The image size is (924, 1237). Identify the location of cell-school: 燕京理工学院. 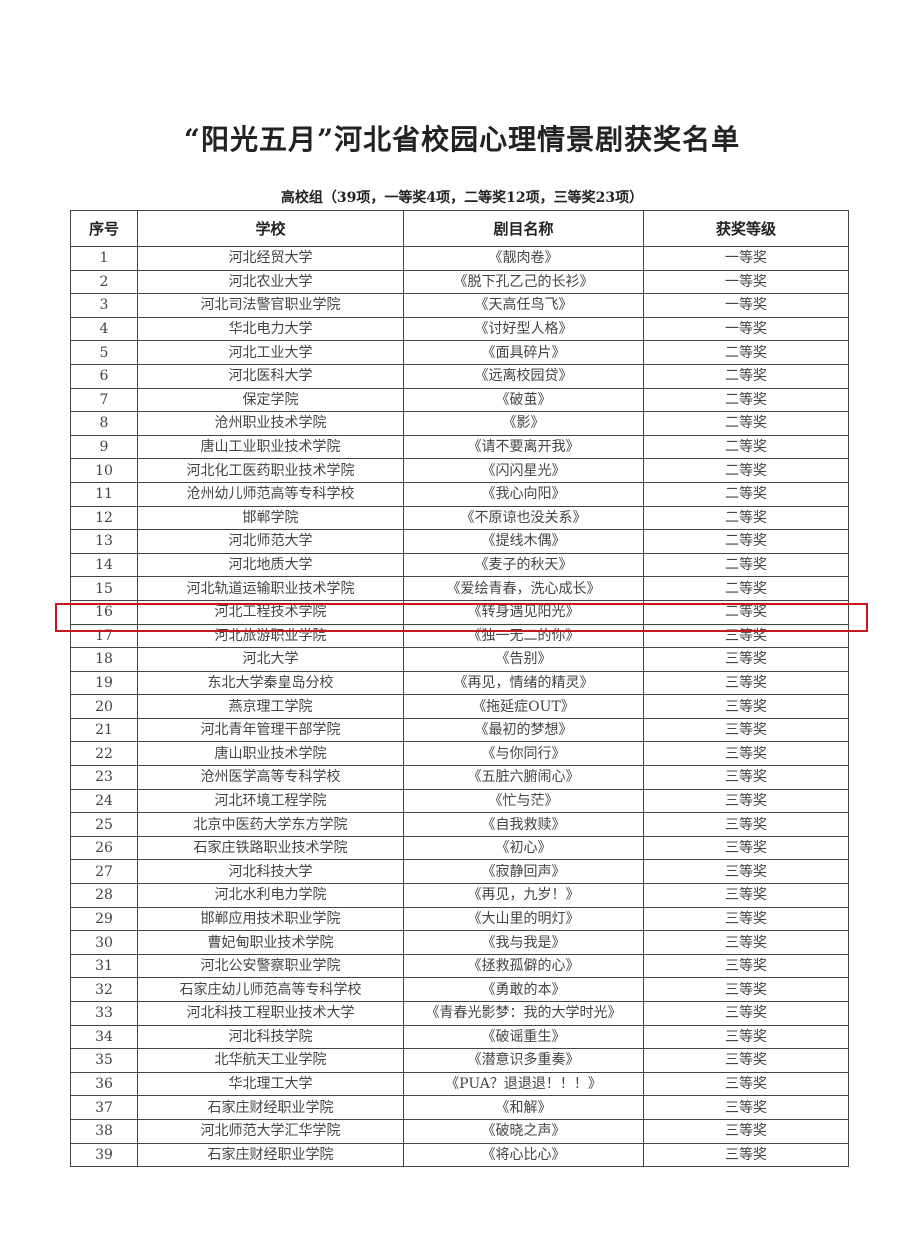
(270, 706).